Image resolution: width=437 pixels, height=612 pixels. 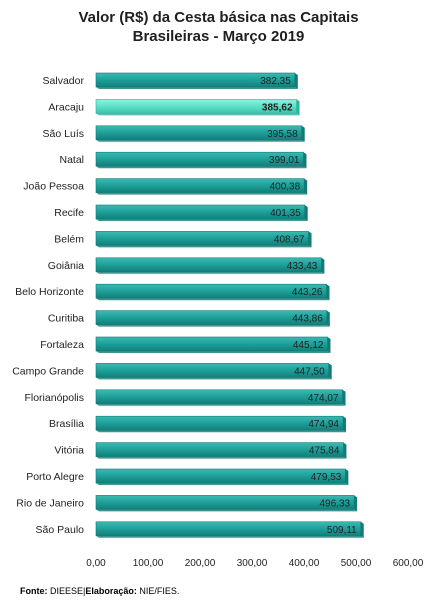 What do you see at coordinates (212, 318) in the screenshot?
I see `bar-curitiba` at bounding box center [212, 318].